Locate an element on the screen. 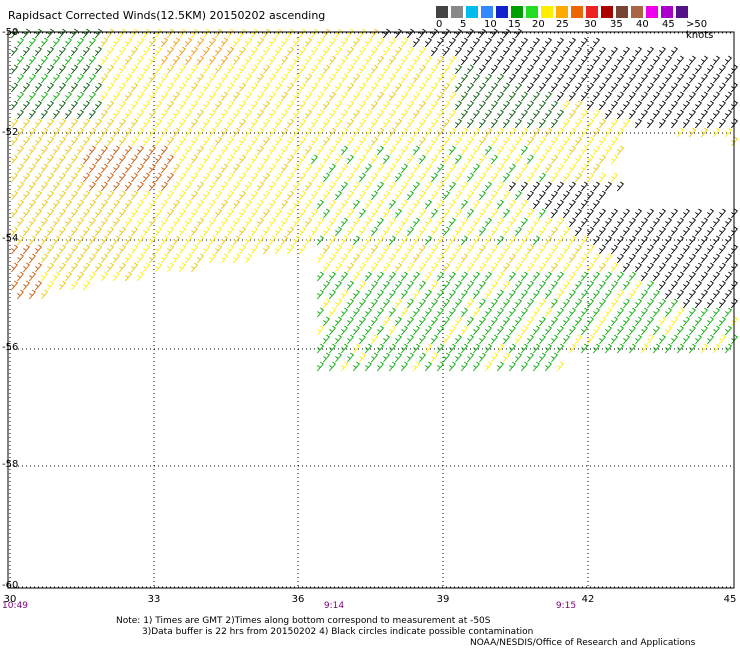  lat-label-50: -50 is located at coordinates (10, 32).